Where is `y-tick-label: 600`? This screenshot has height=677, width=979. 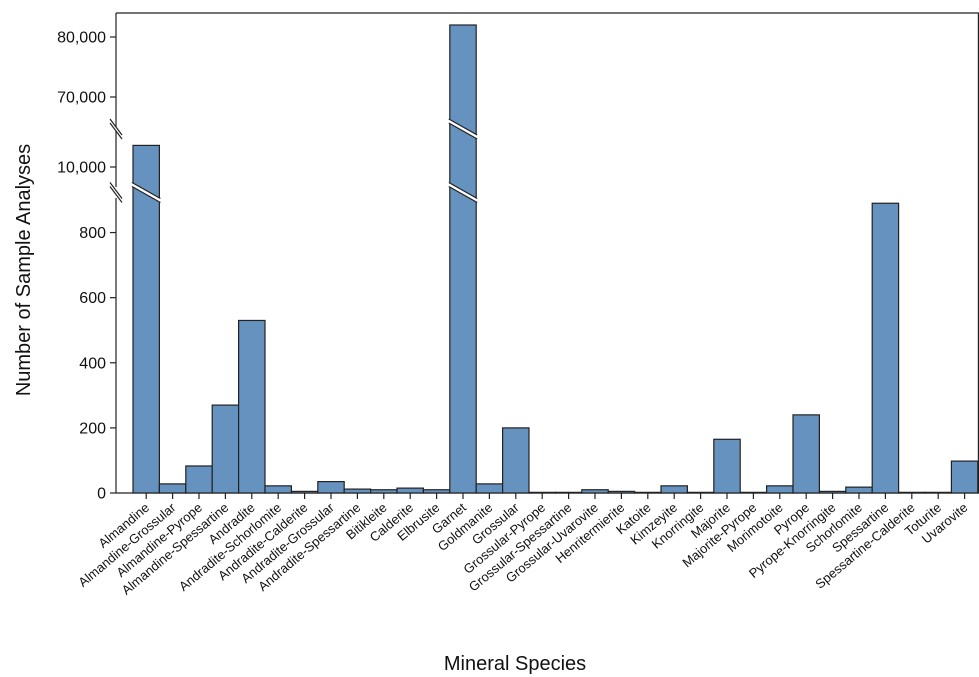 y-tick-label: 600 is located at coordinates (92, 298).